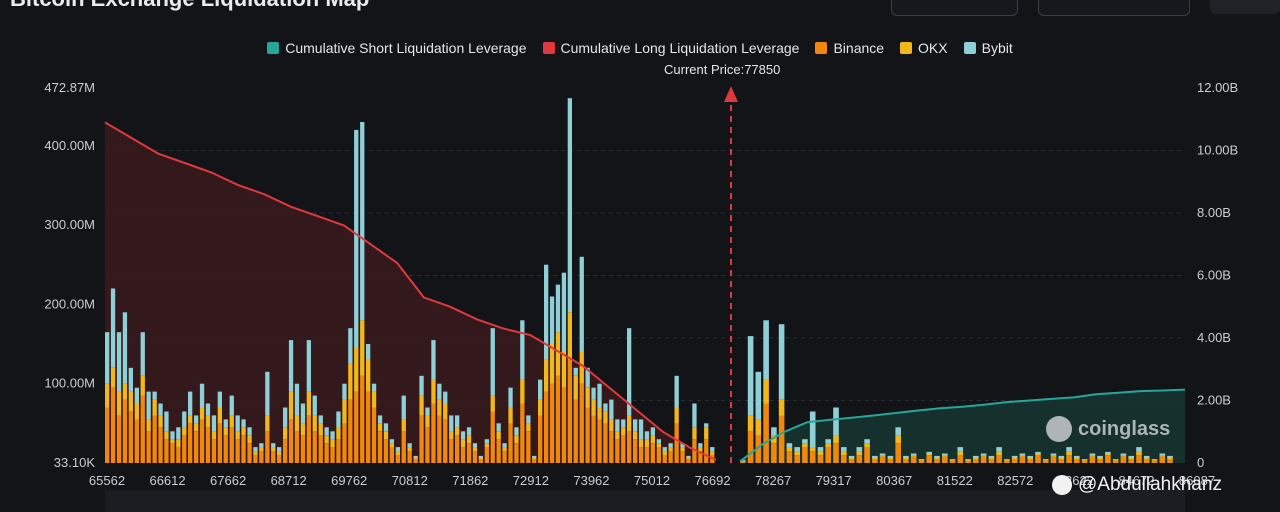 Image resolution: width=1280 pixels, height=512 pixels. What do you see at coordinates (645, 501) in the screenshot?
I see `chart-scrollbar` at bounding box center [645, 501].